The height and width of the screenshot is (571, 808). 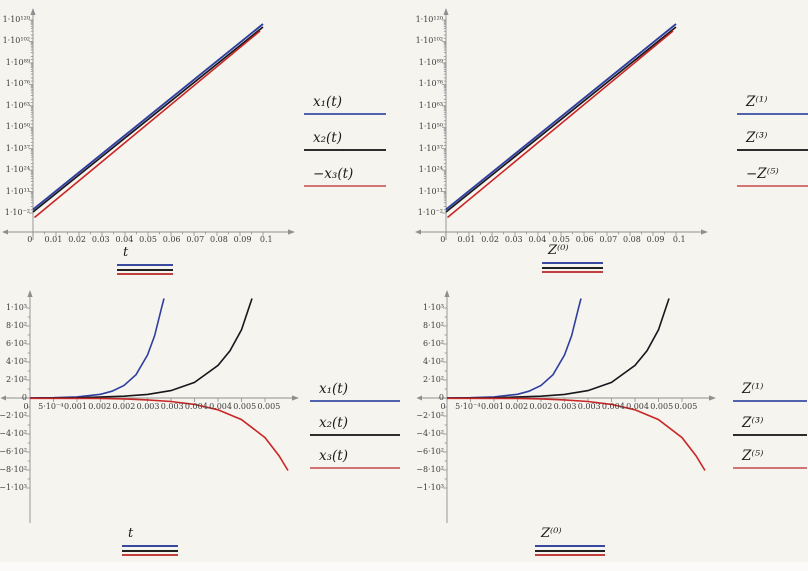 I want to click on series-x2-line, so click(x=148, y=119).